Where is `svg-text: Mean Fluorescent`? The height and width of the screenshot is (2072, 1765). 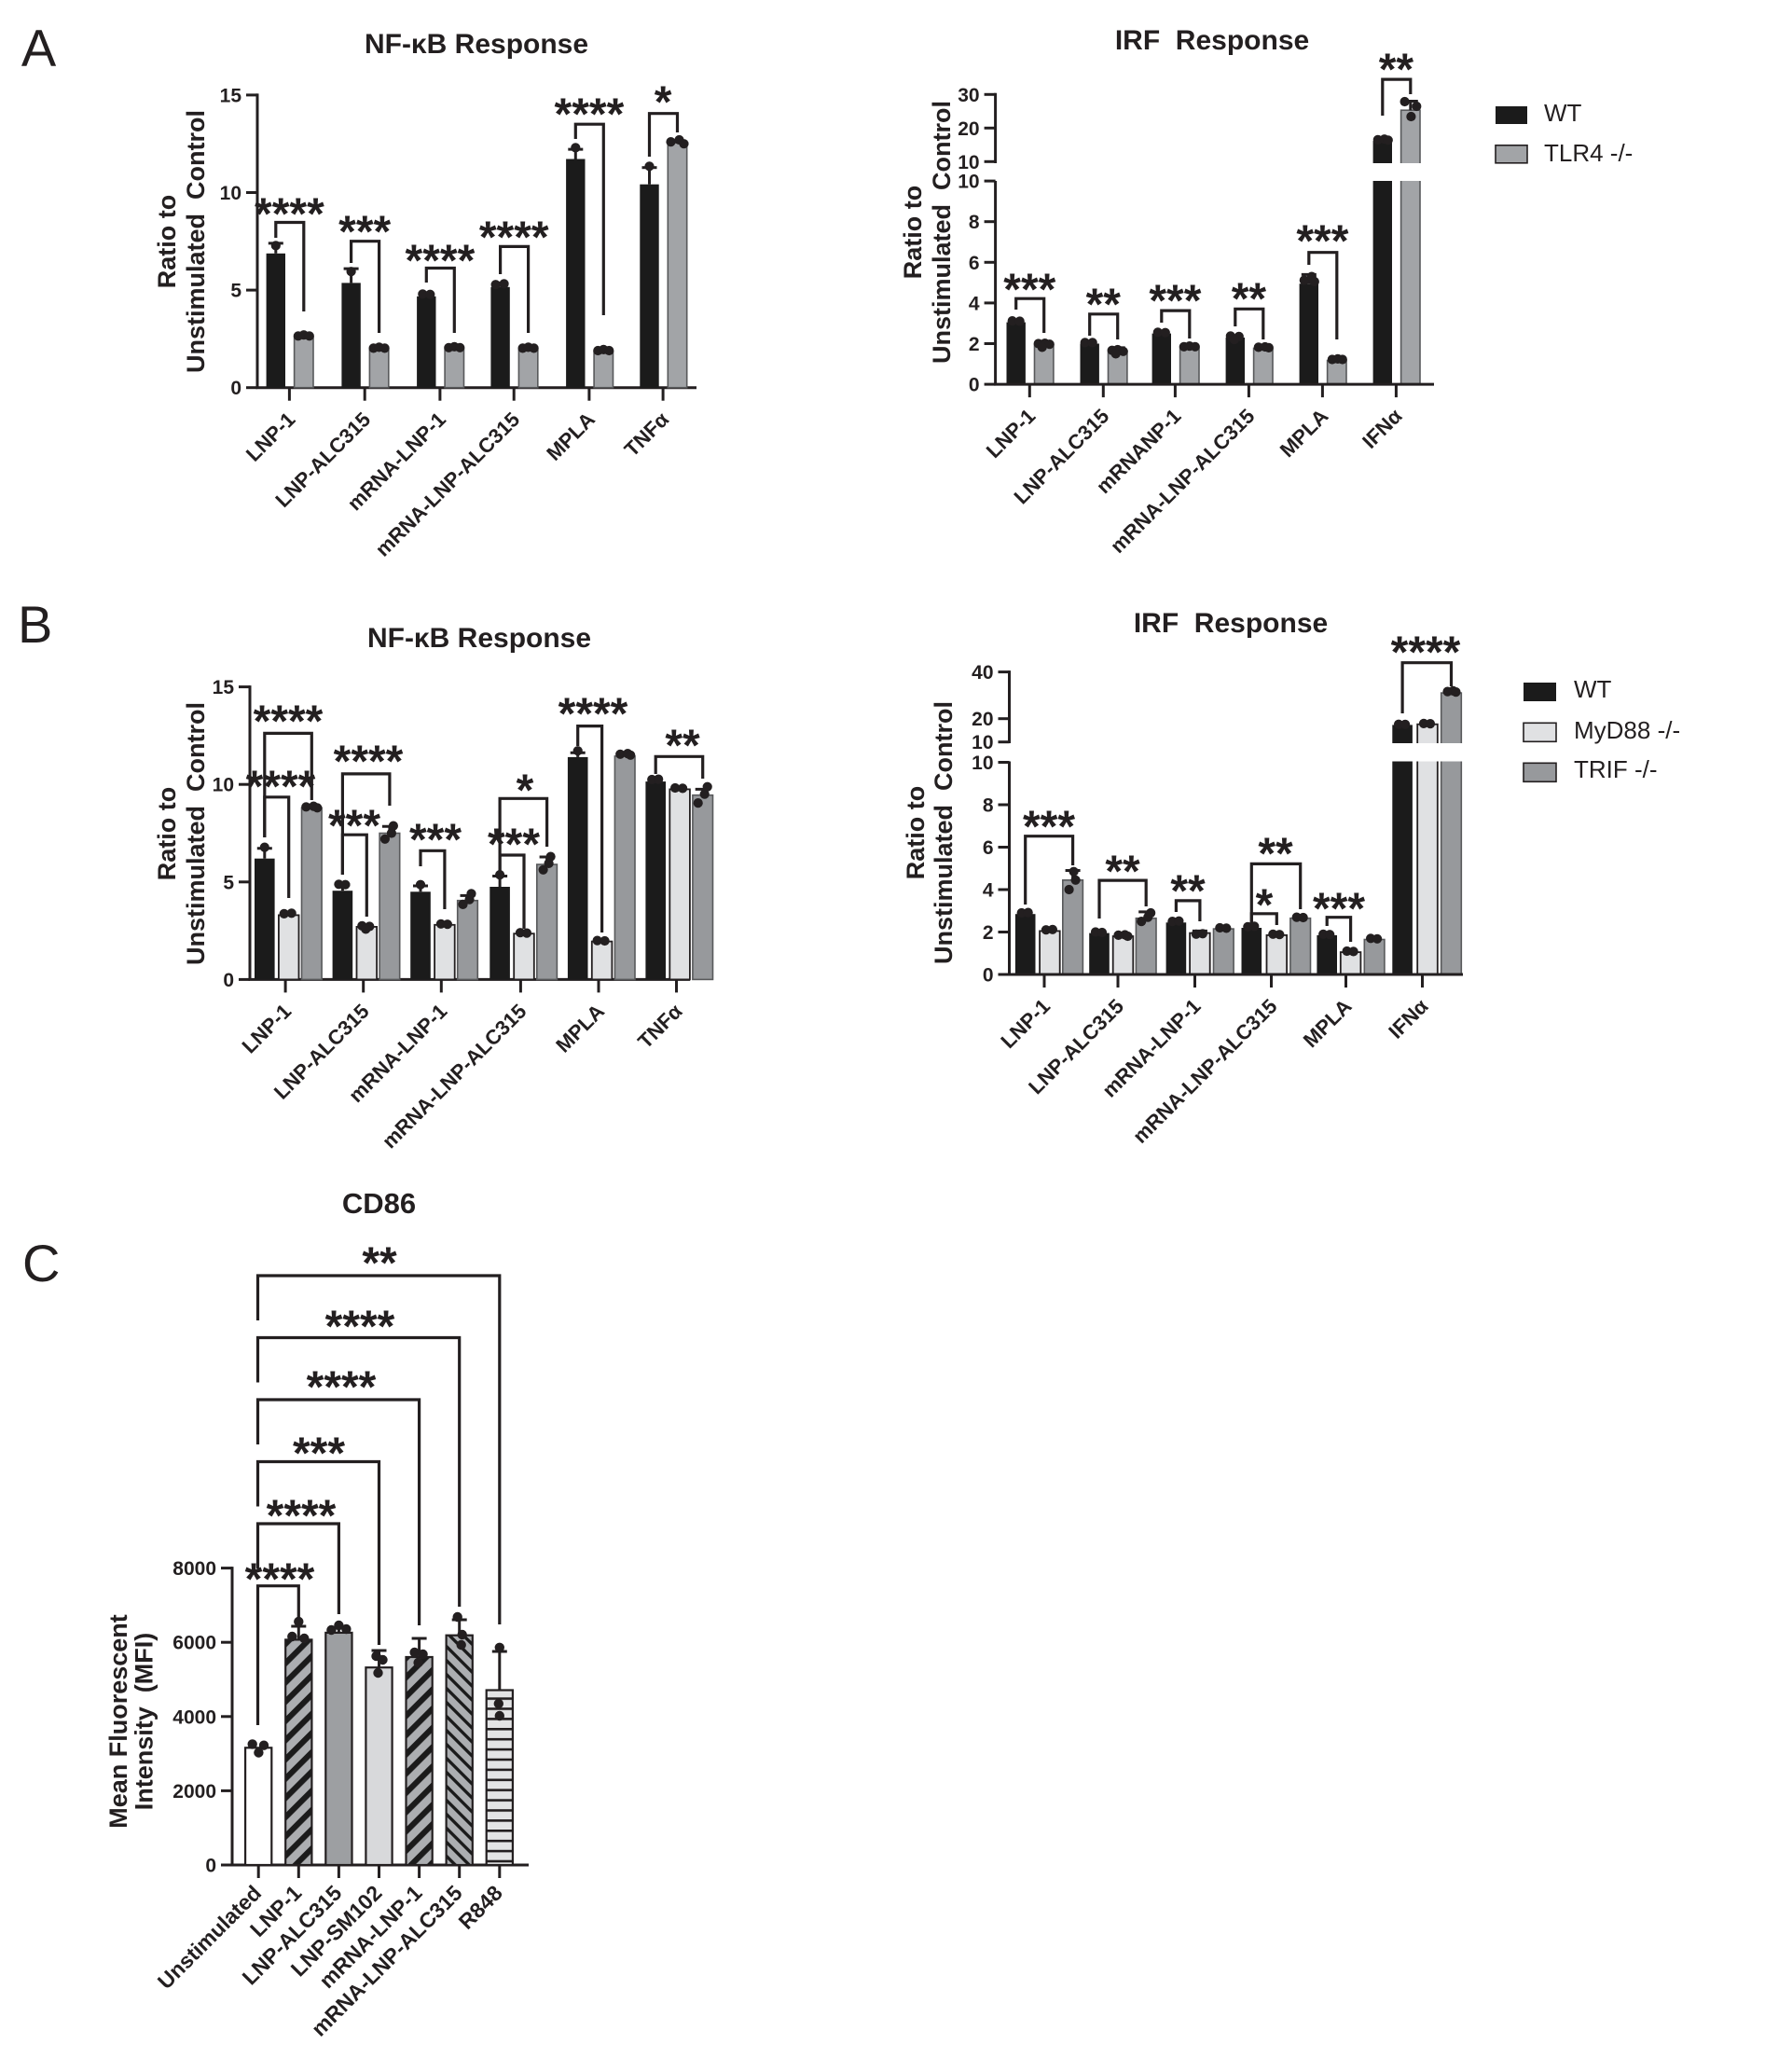
svg-text: Mean Fluorescent is located at coordinates (118, 1721).